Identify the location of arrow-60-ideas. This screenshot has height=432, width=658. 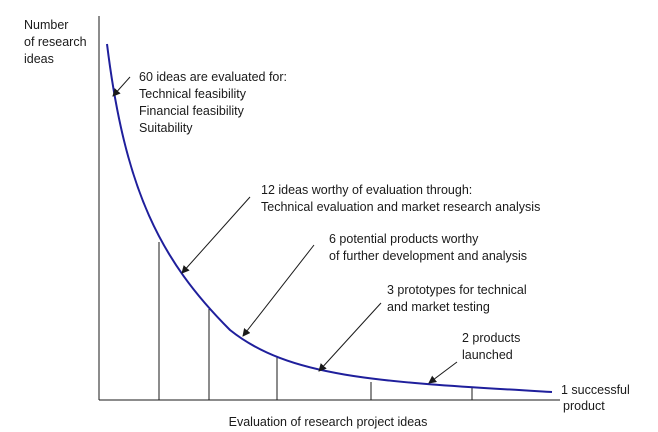
(121, 86).